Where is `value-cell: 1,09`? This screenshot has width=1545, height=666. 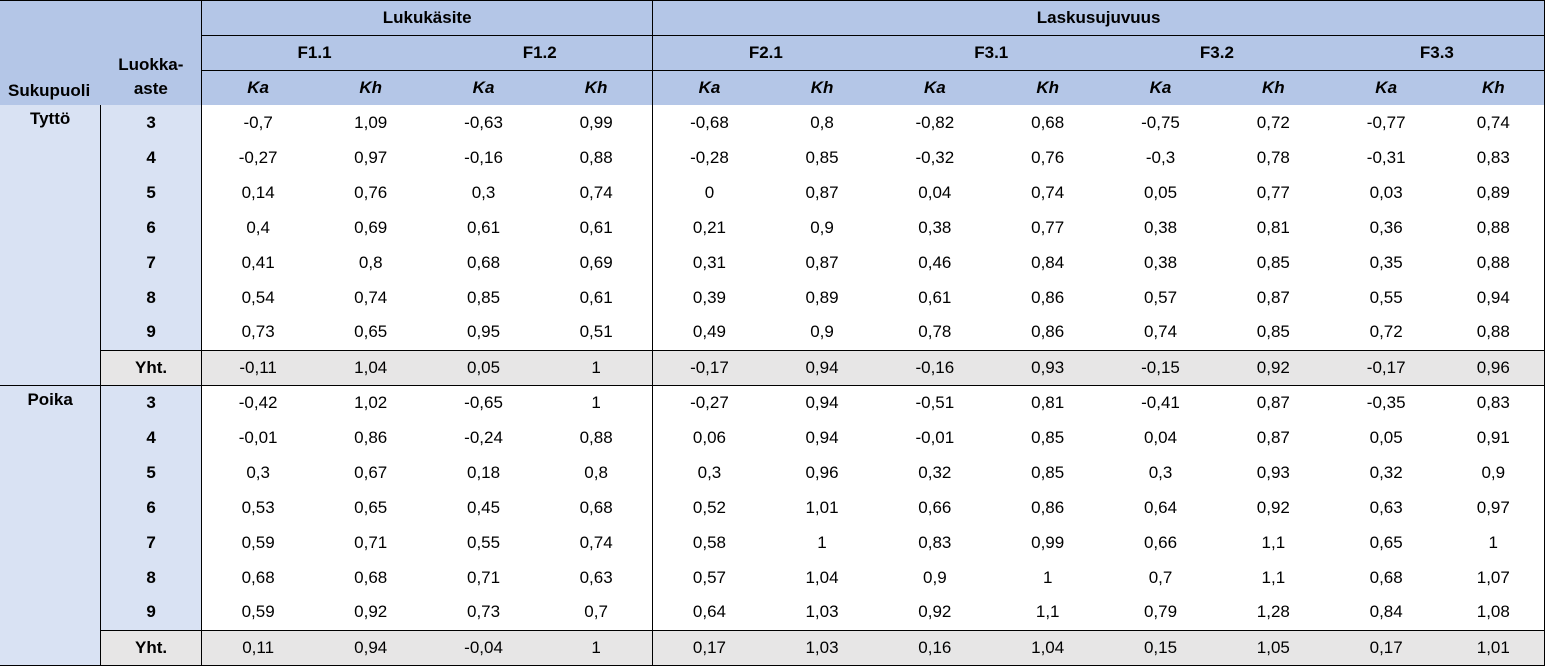
value-cell: 1,09 is located at coordinates (371, 122).